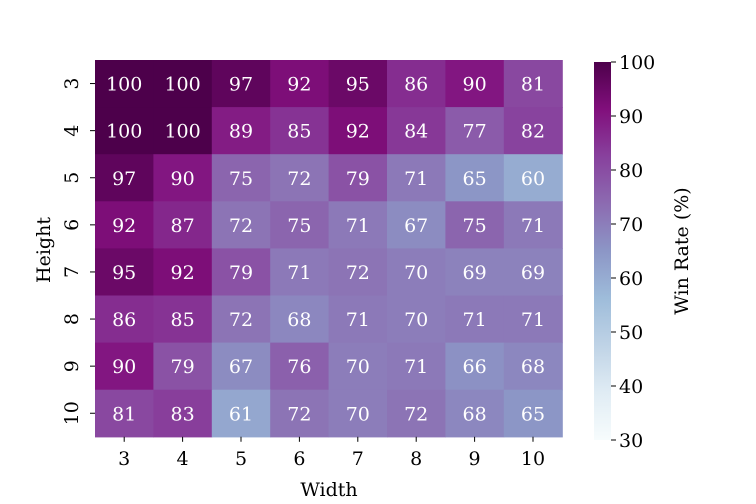  What do you see at coordinates (416, 459) in the screenshot?
I see `x-tick-label: 8` at bounding box center [416, 459].